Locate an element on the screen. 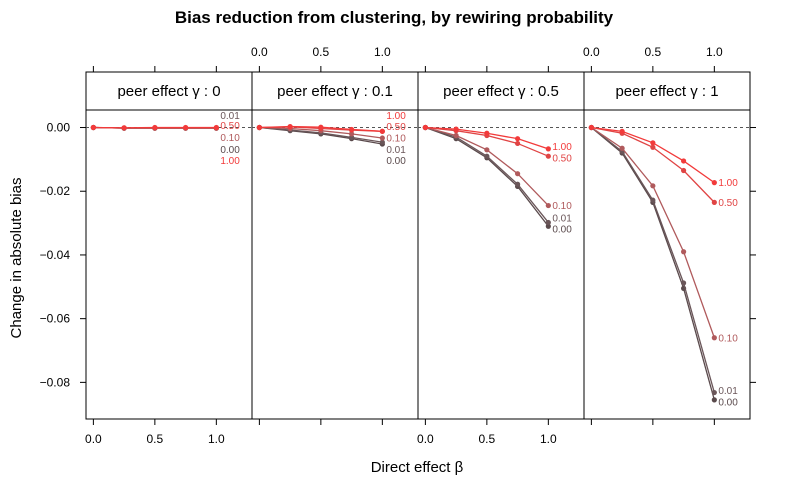  panel-plot-frame is located at coordinates (667, 264).